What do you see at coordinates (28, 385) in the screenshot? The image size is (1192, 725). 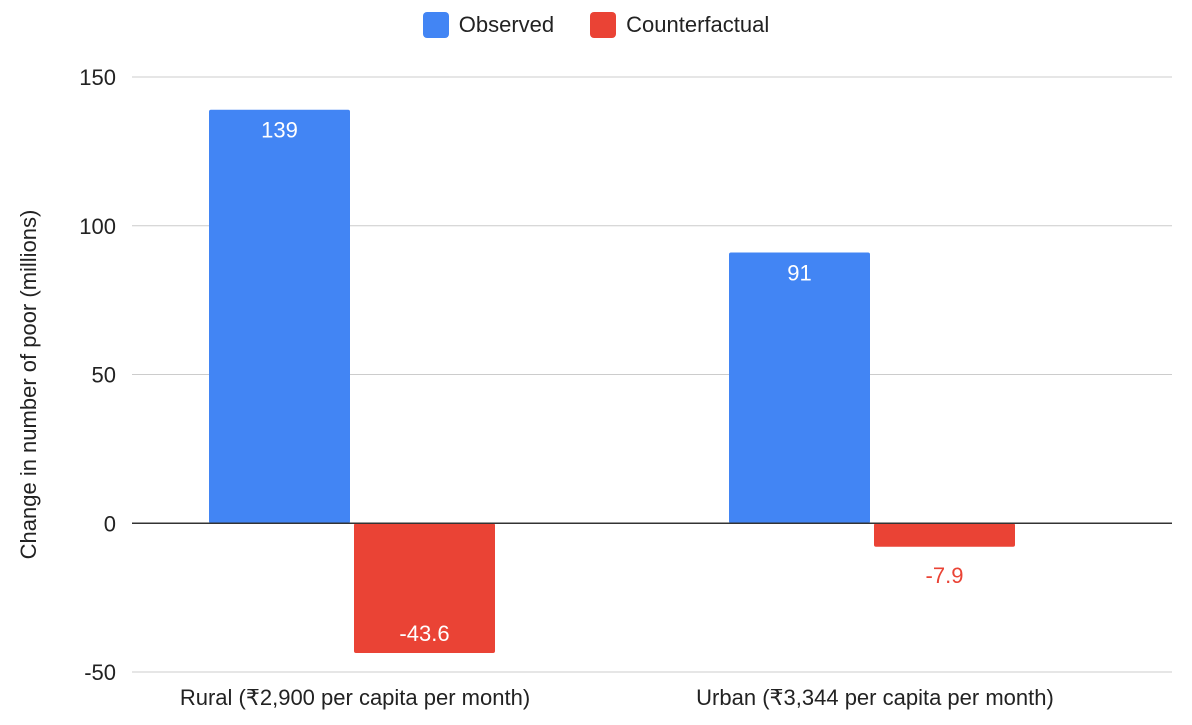 I see `y-axis-title: Change in number of poor (millions)` at bounding box center [28, 385].